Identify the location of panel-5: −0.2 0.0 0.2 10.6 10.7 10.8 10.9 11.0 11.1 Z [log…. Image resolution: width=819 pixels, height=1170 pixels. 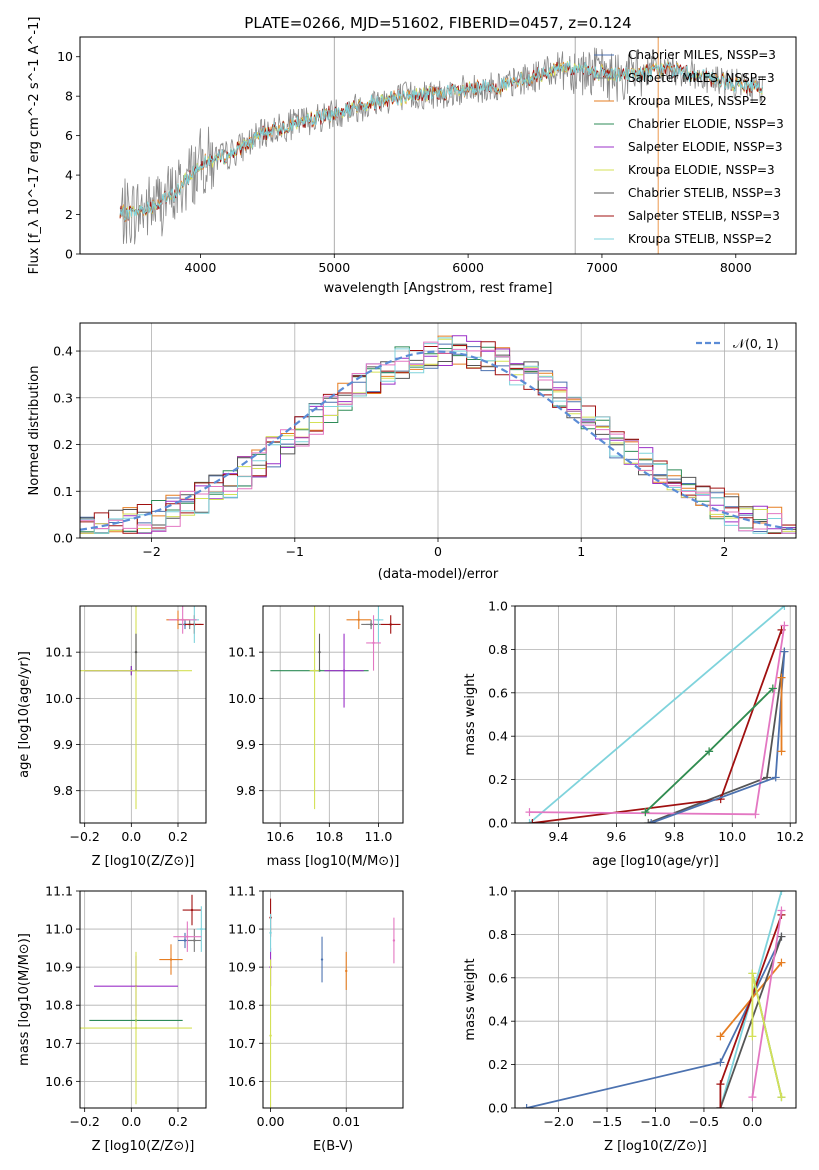
(112, 1019).